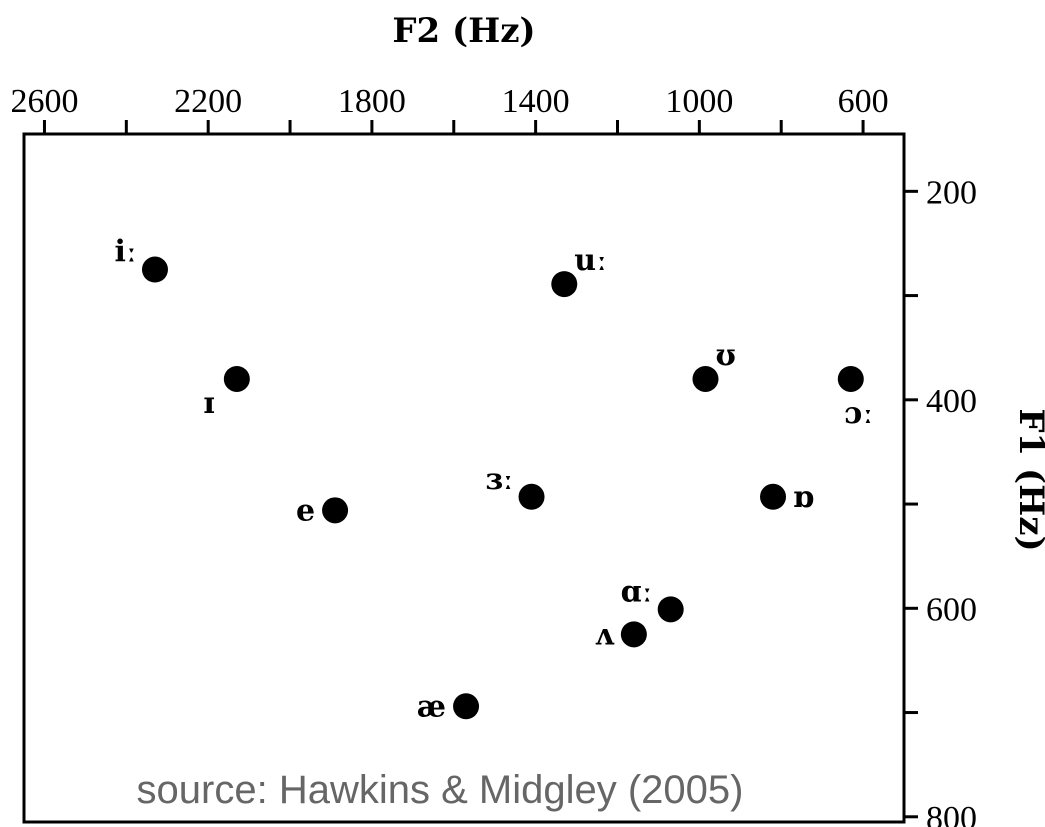  What do you see at coordinates (951, 609) in the screenshot?
I see `y-tick-label: 600` at bounding box center [951, 609].